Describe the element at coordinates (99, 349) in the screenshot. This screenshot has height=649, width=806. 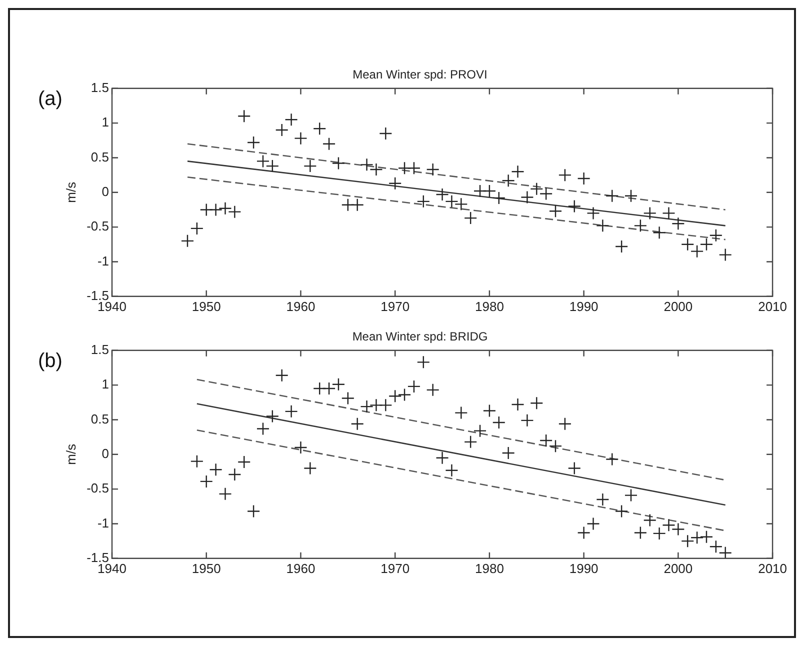
I see `y-tick-label: 1.5` at that location.